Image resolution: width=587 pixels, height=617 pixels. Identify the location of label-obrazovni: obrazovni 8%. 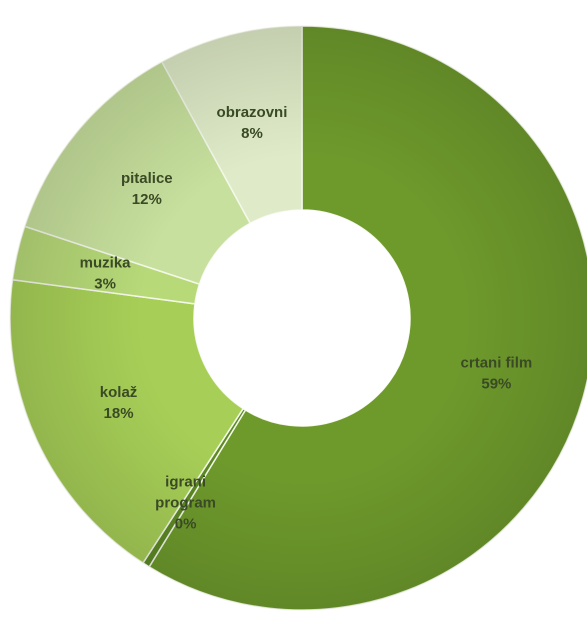
(252, 123).